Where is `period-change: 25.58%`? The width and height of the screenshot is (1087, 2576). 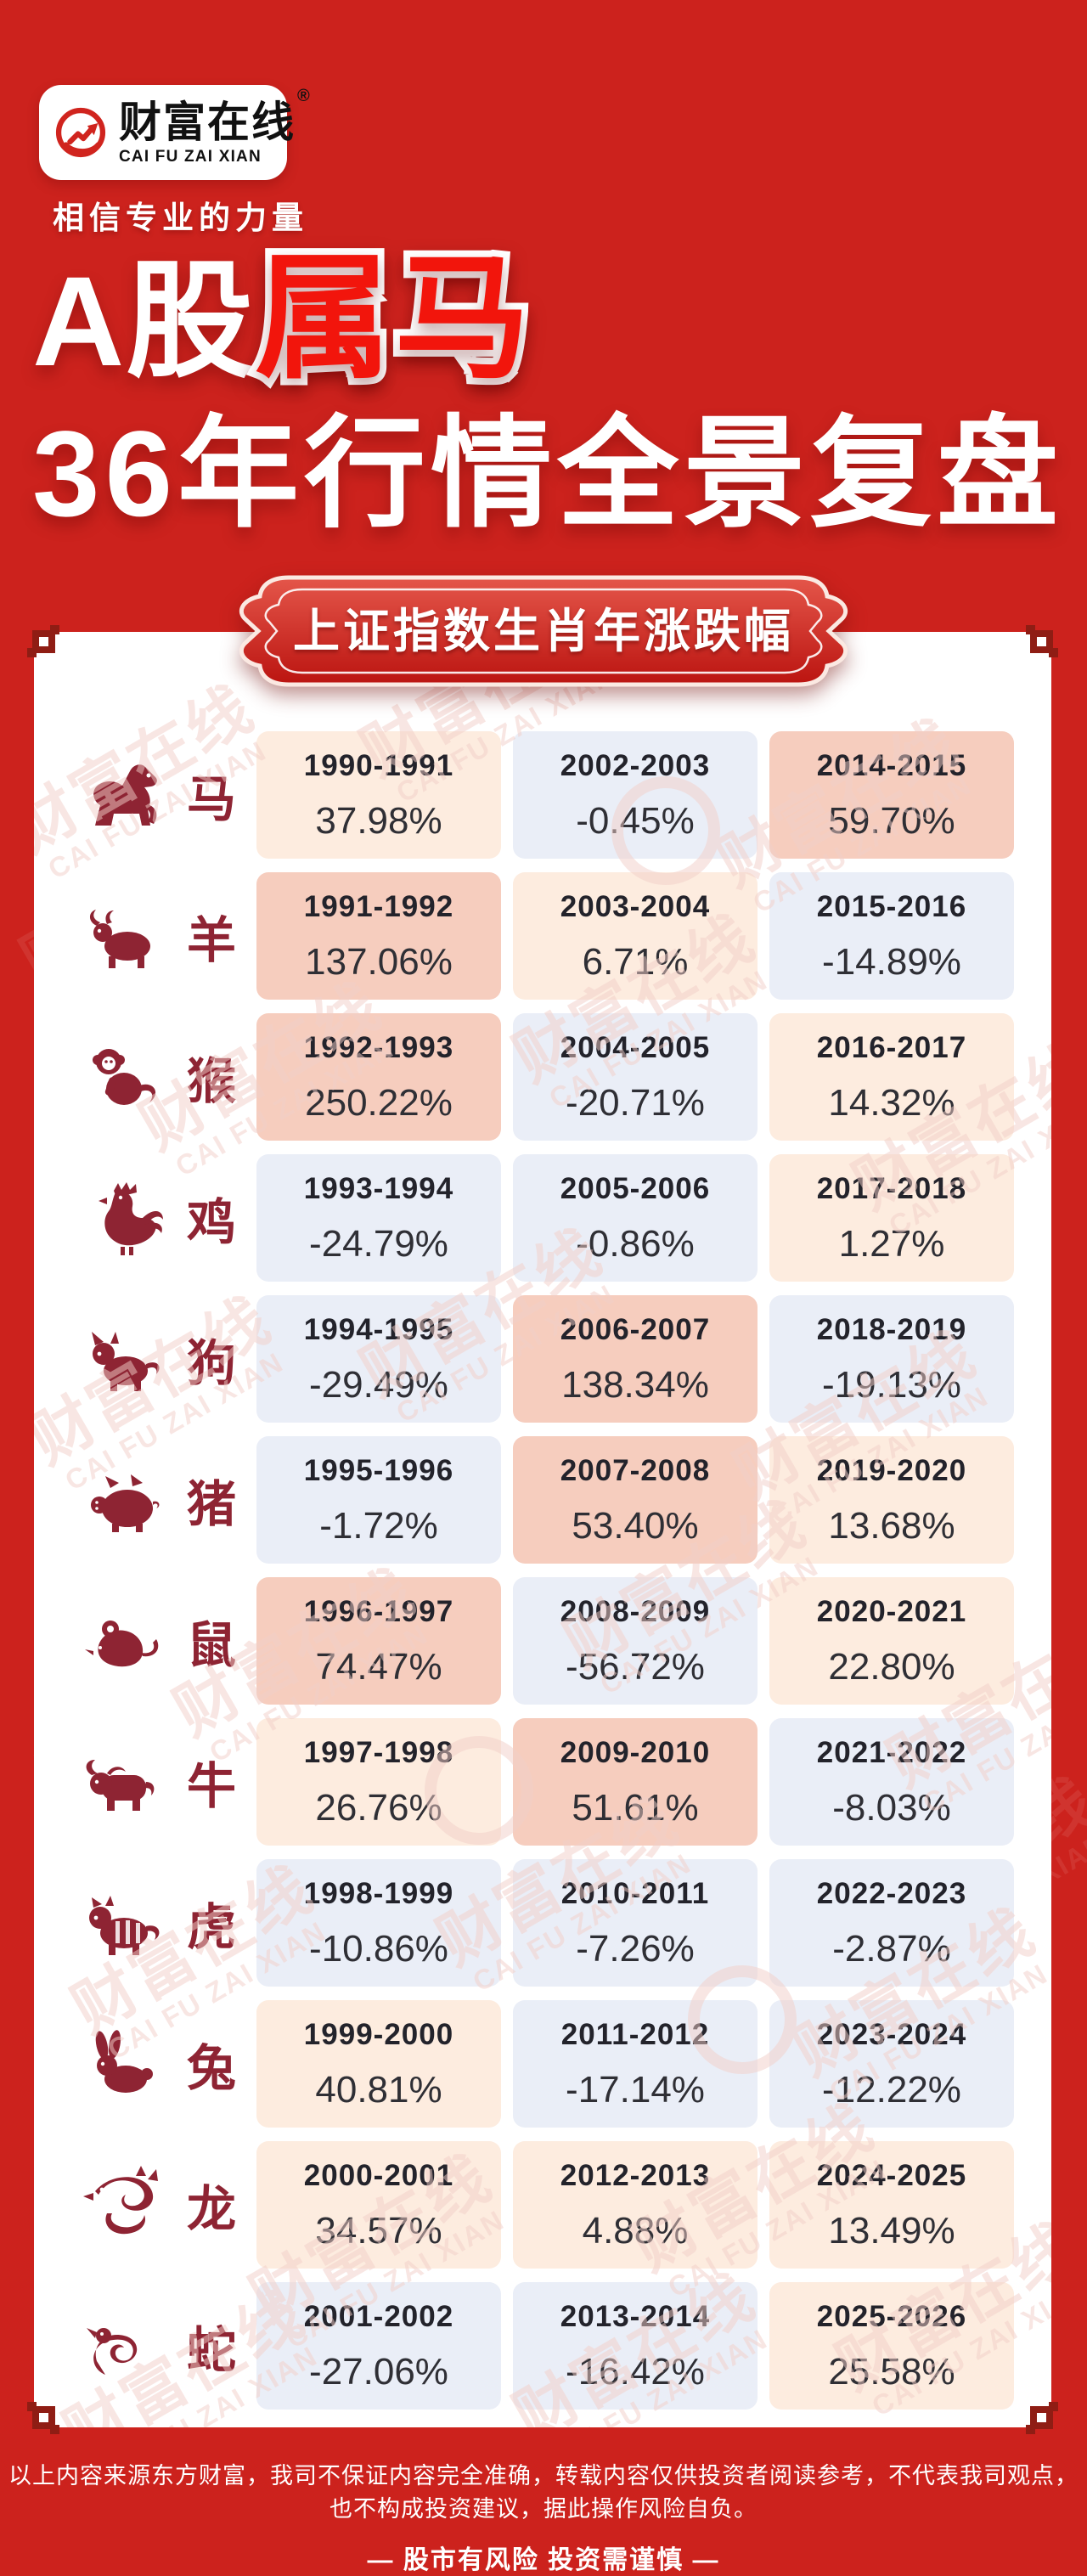
period-change: 25.58% is located at coordinates (891, 2372).